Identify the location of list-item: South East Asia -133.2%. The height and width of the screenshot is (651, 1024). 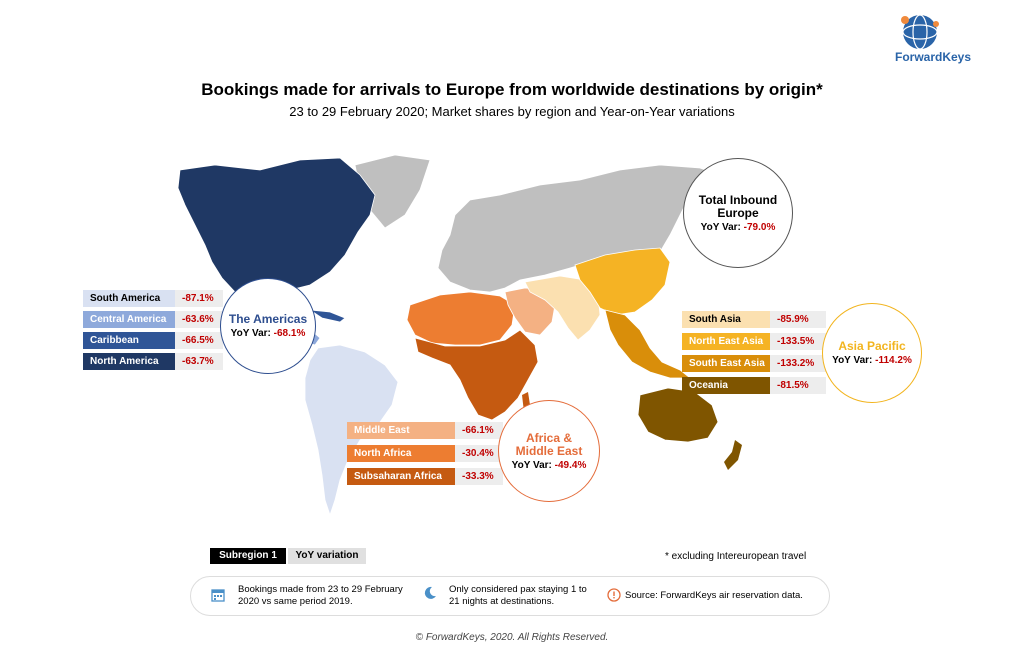
(754, 363).